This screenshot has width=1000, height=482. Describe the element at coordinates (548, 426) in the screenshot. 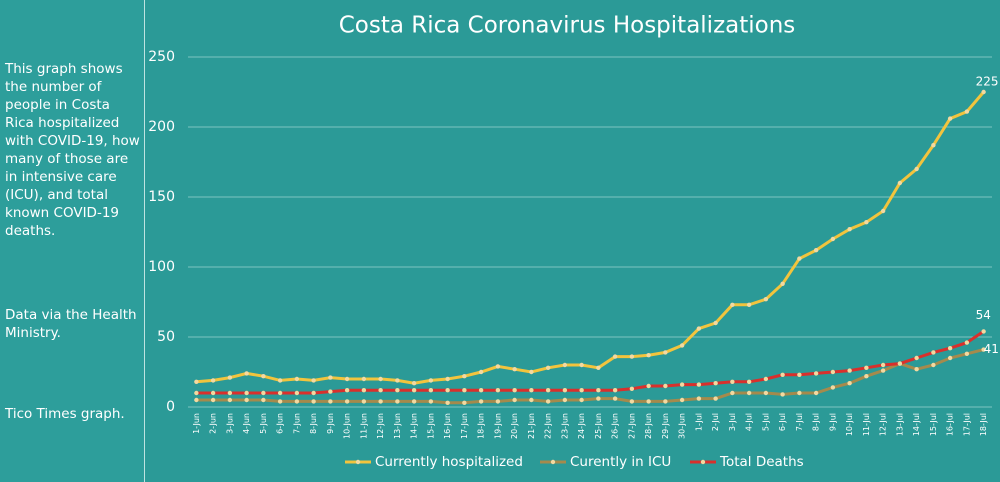

I see `x-tick-label: 22-Jun` at that location.